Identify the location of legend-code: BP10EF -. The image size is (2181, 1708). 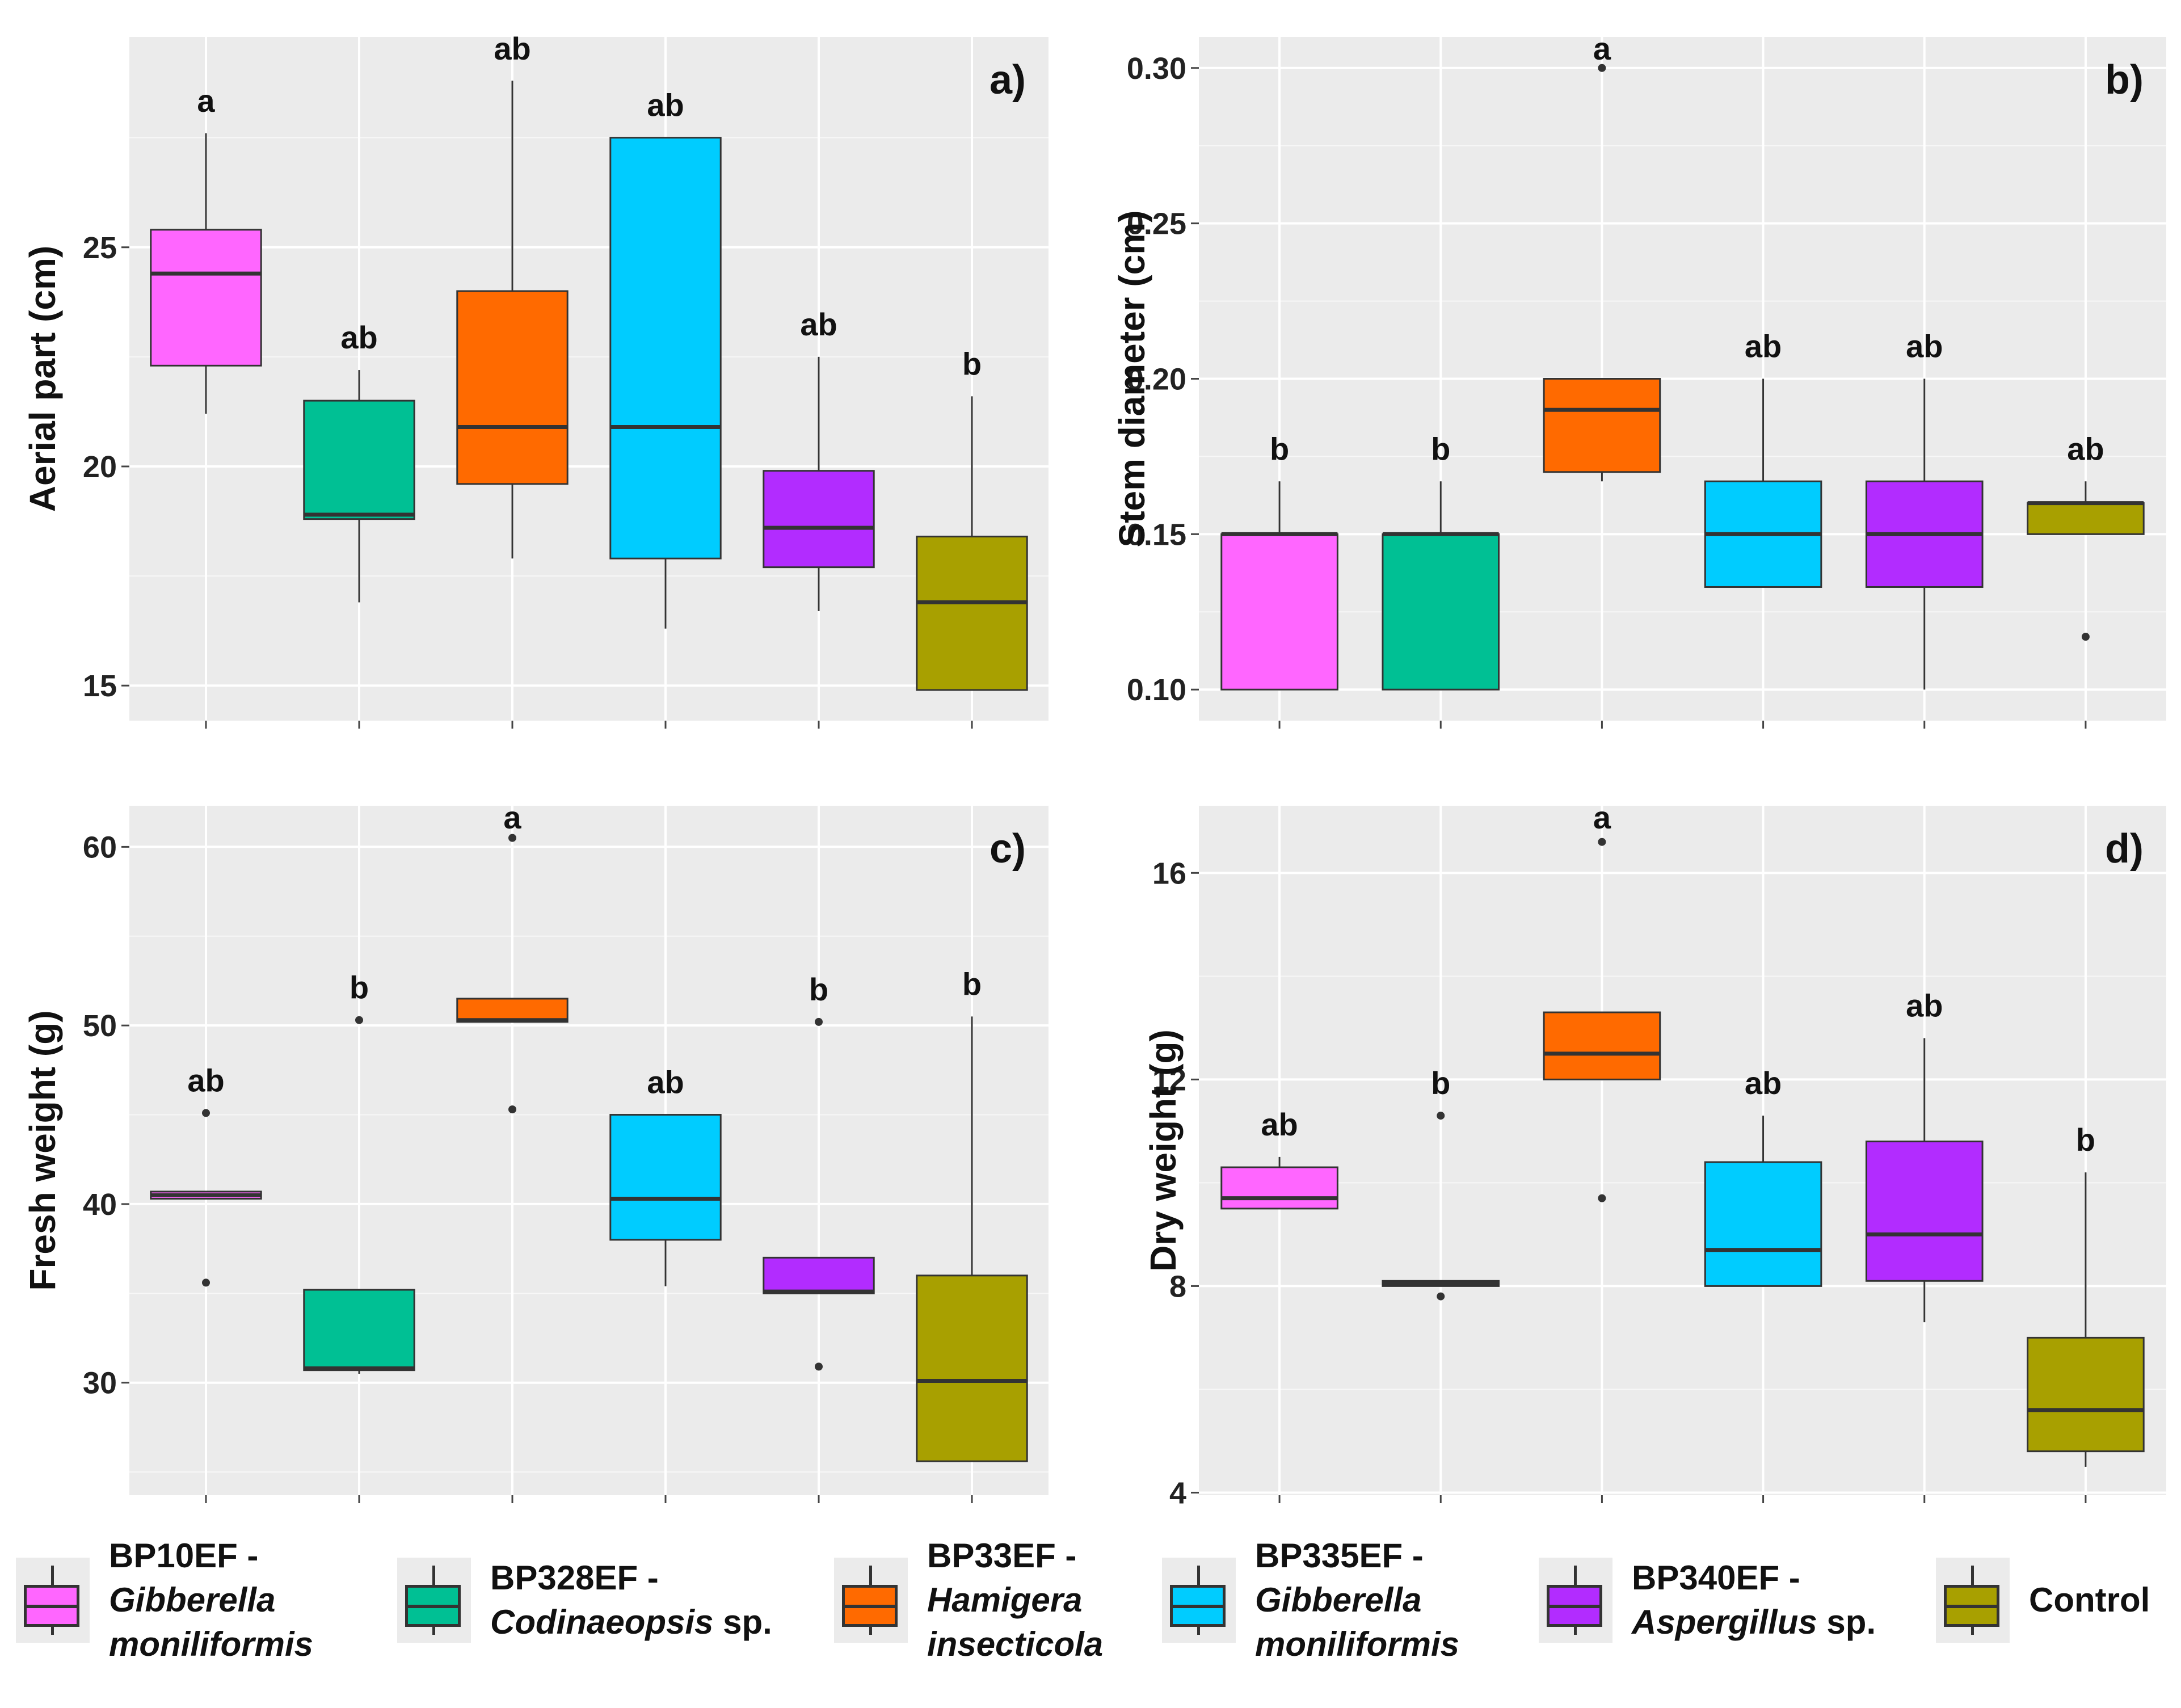
(184, 1556).